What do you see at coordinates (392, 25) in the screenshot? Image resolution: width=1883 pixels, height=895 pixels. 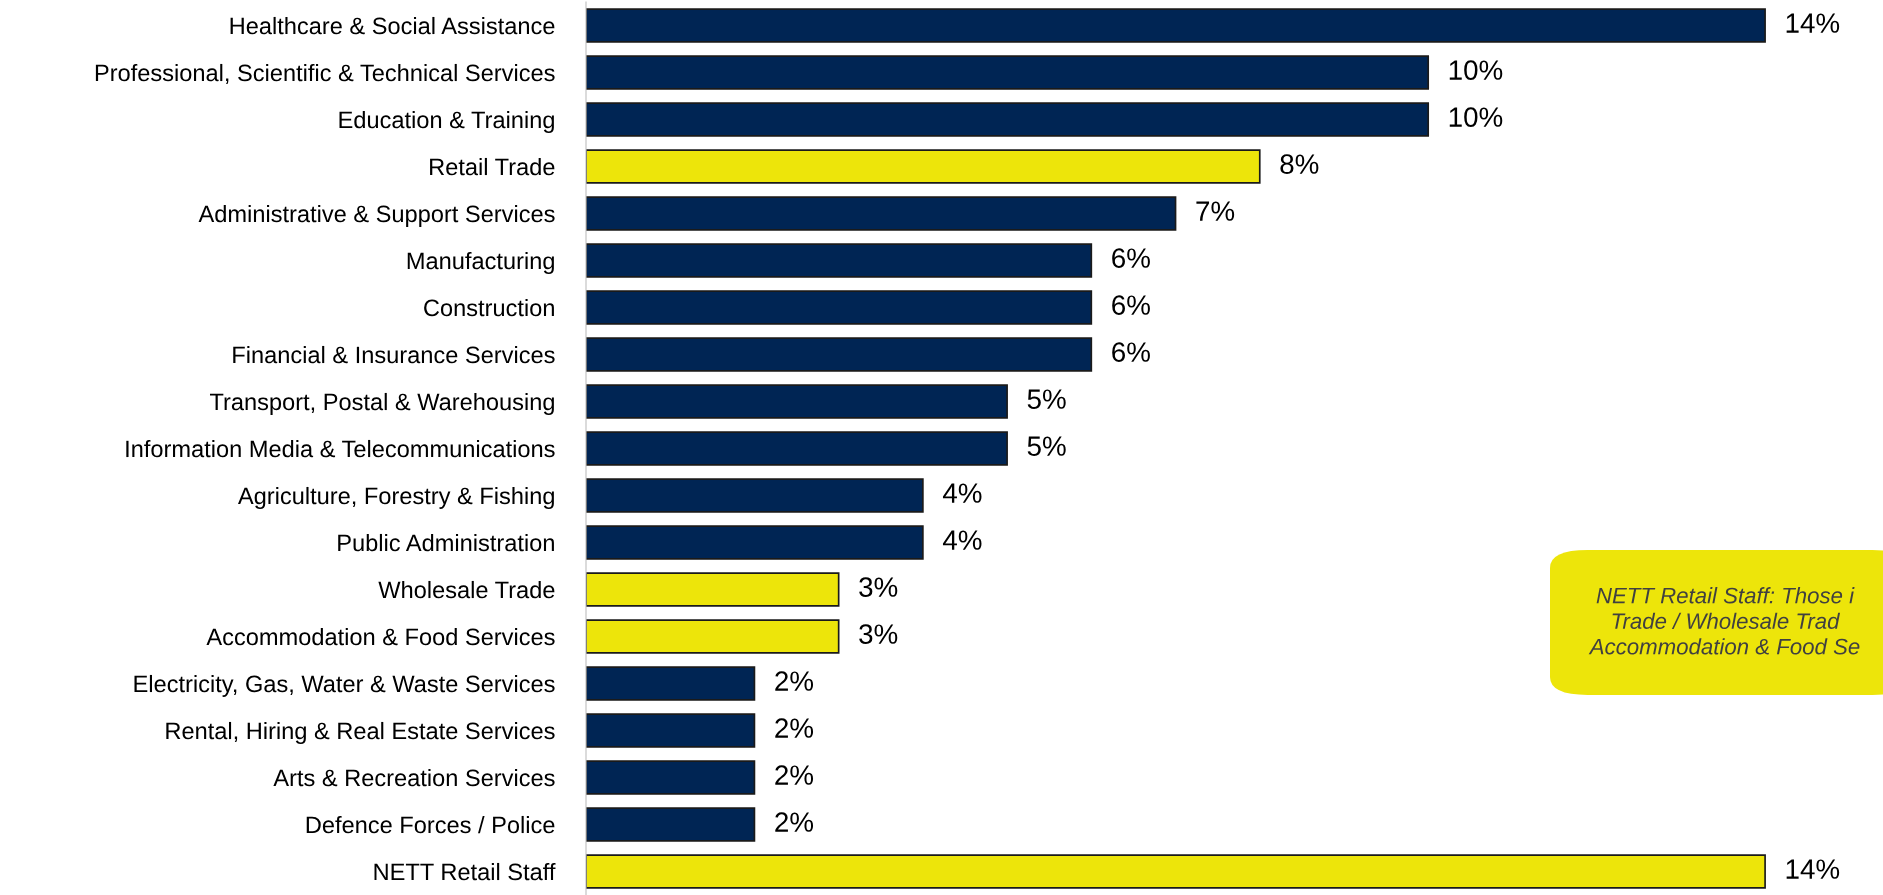 I see `y-tick-label: Healthcare & Social Assistance` at bounding box center [392, 25].